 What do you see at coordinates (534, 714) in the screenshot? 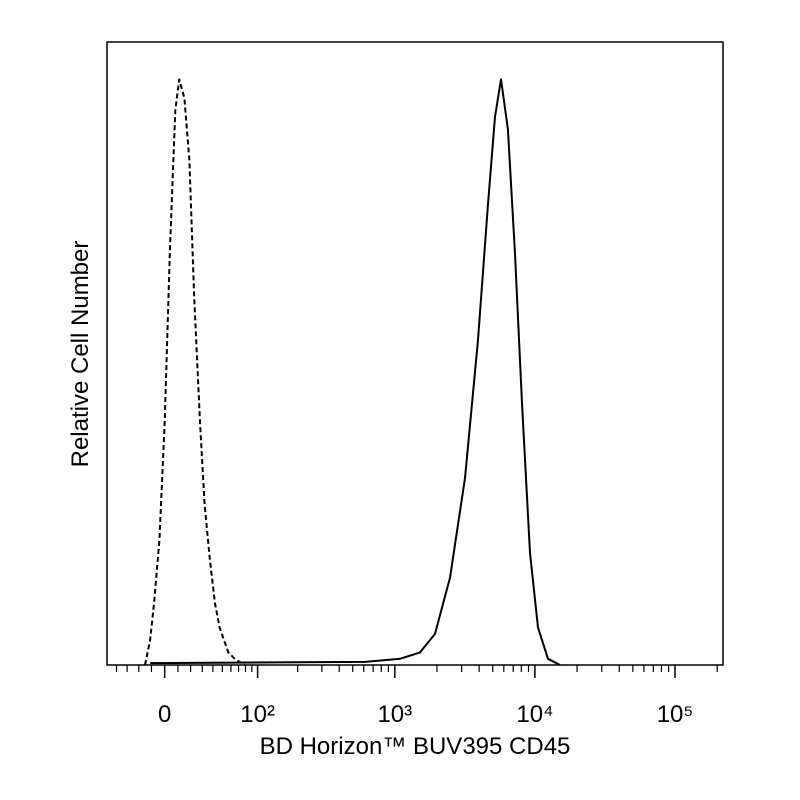
I see `x-tick-label: 10⁴` at bounding box center [534, 714].